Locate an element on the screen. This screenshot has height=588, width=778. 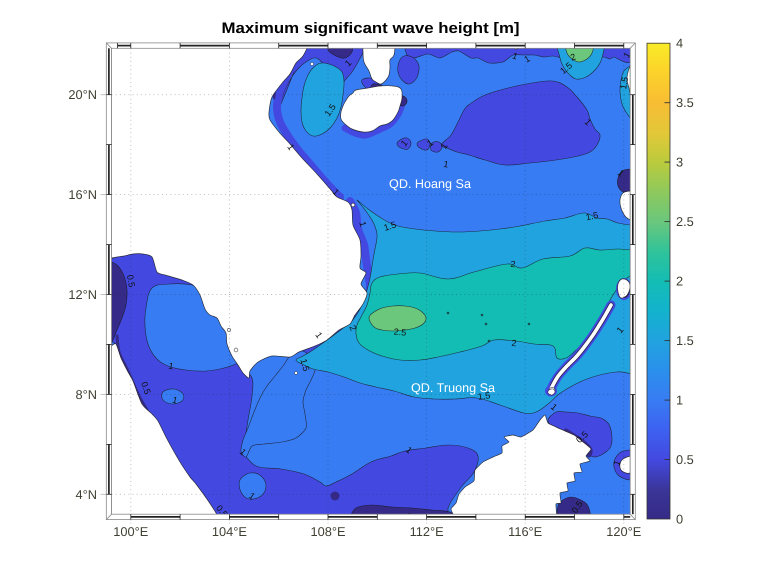
svg-text: 108°E is located at coordinates (327, 531).